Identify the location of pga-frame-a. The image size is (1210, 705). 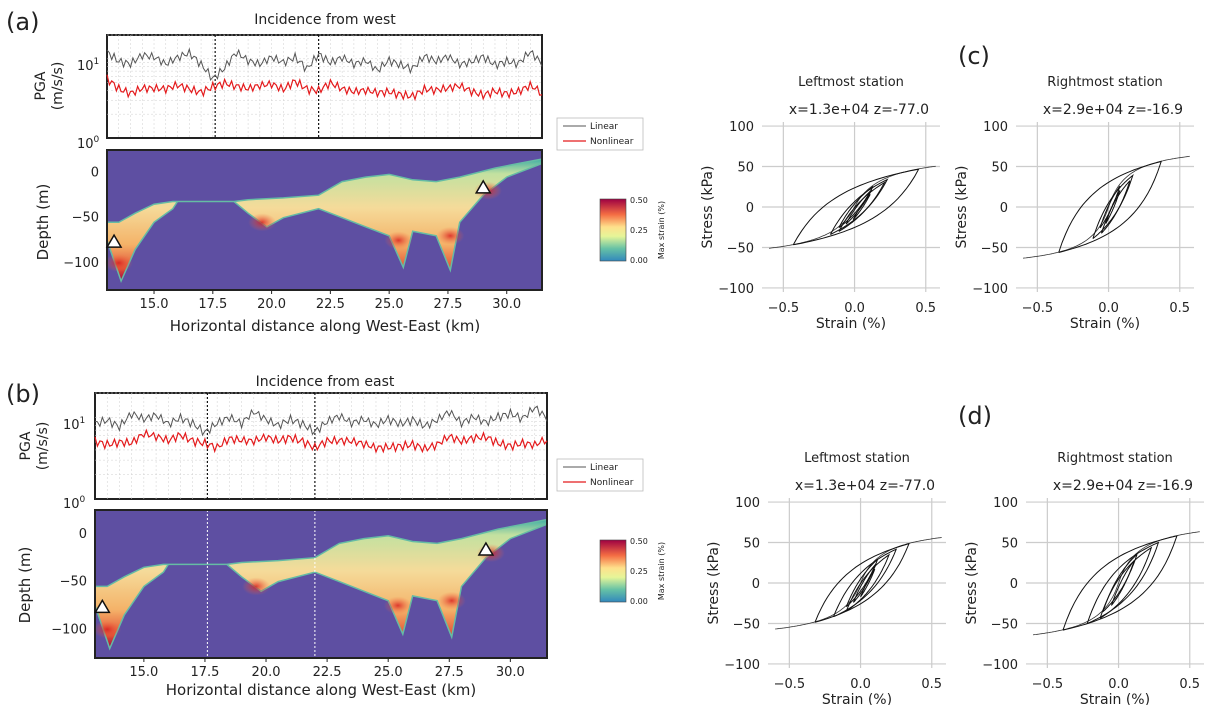
(324, 86).